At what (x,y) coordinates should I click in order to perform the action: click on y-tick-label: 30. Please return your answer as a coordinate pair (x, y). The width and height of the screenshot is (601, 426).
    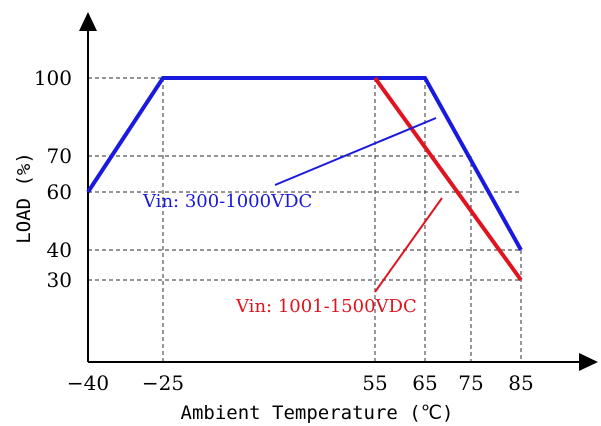
    Looking at the image, I should click on (59, 280).